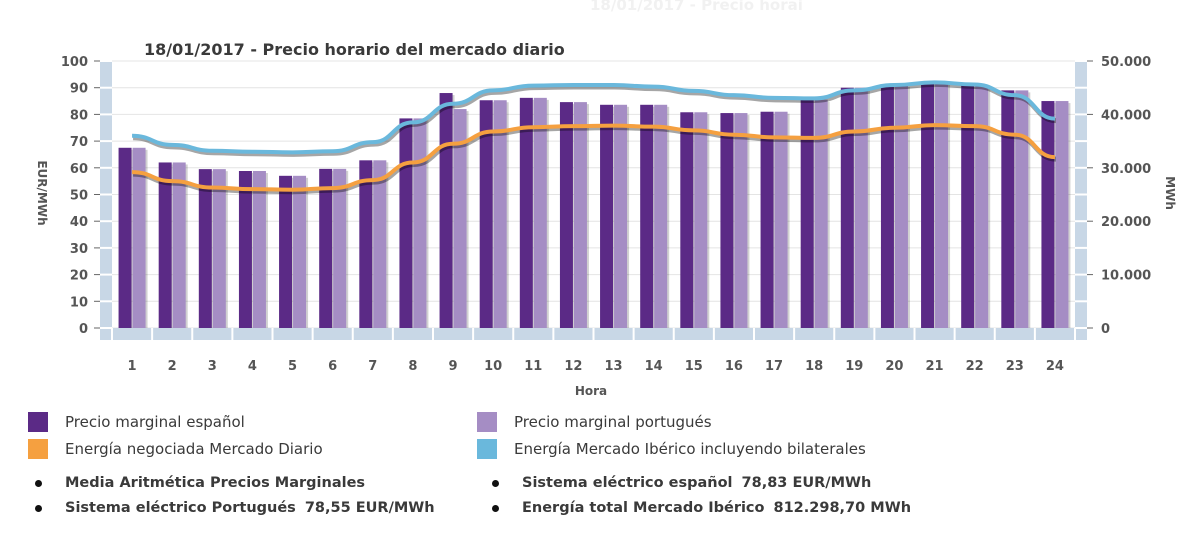 The width and height of the screenshot is (1198, 542). I want to click on stat-value: 812.298,70 MWh, so click(842, 508).